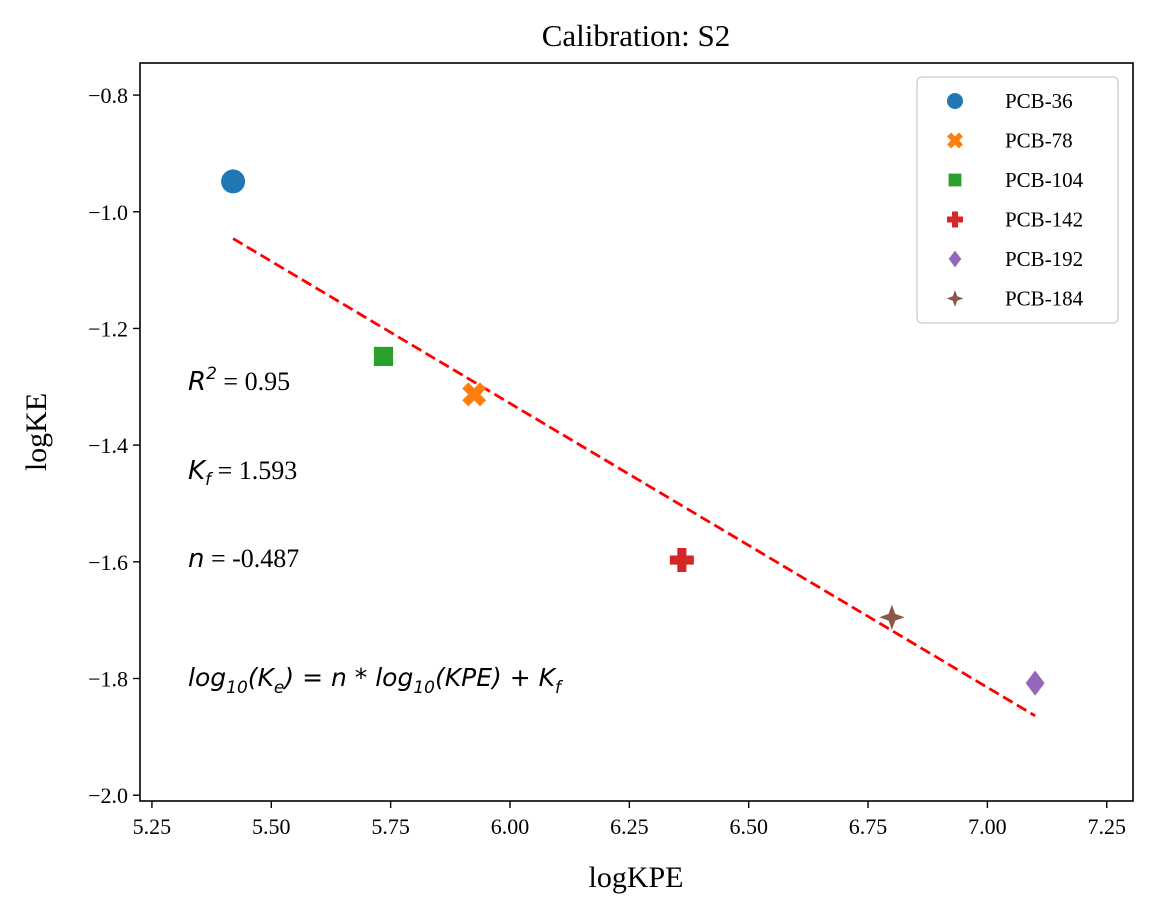 Image resolution: width=1154 pixels, height=915 pixels. Describe the element at coordinates (376, 680) in the screenshot. I see `equation-annotation: log10(Ke) = n * log10(KPE) + Kf` at that location.